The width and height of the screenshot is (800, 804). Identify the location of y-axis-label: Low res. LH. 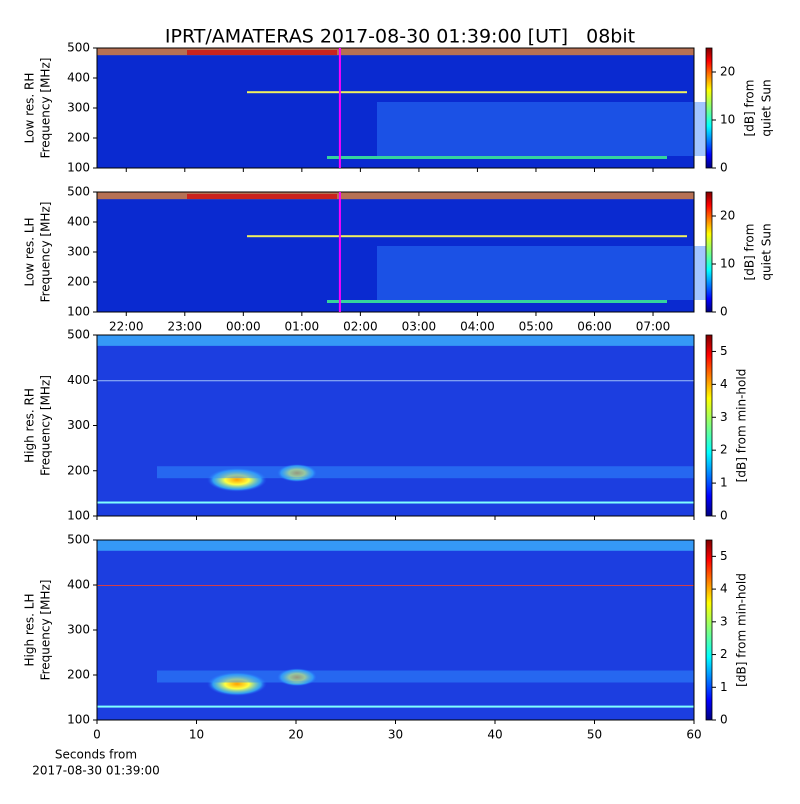
(30, 251).